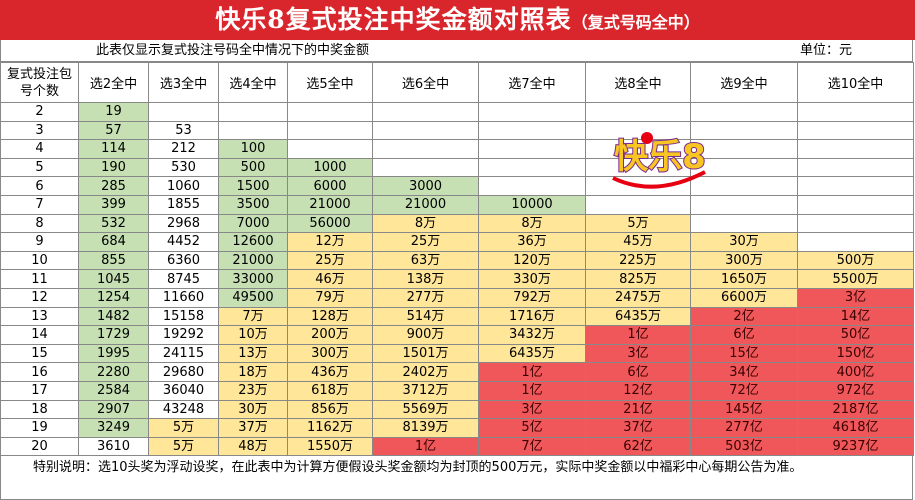 This screenshot has width=915, height=500. What do you see at coordinates (330, 223) in the screenshot?
I see `prize-cell: 56000` at bounding box center [330, 223].